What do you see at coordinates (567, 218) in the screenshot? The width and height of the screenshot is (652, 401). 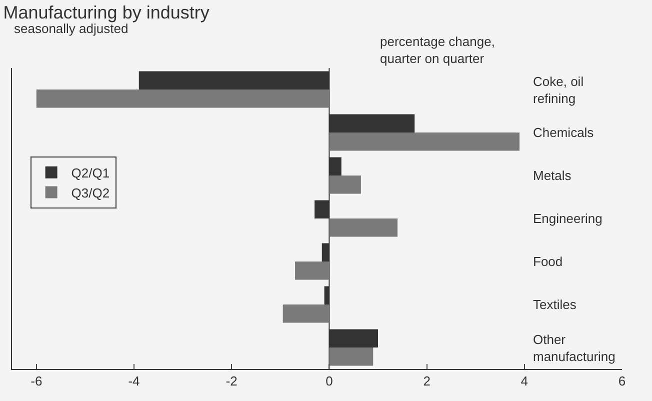 I see `y-tick-label: Engineering` at bounding box center [567, 218].